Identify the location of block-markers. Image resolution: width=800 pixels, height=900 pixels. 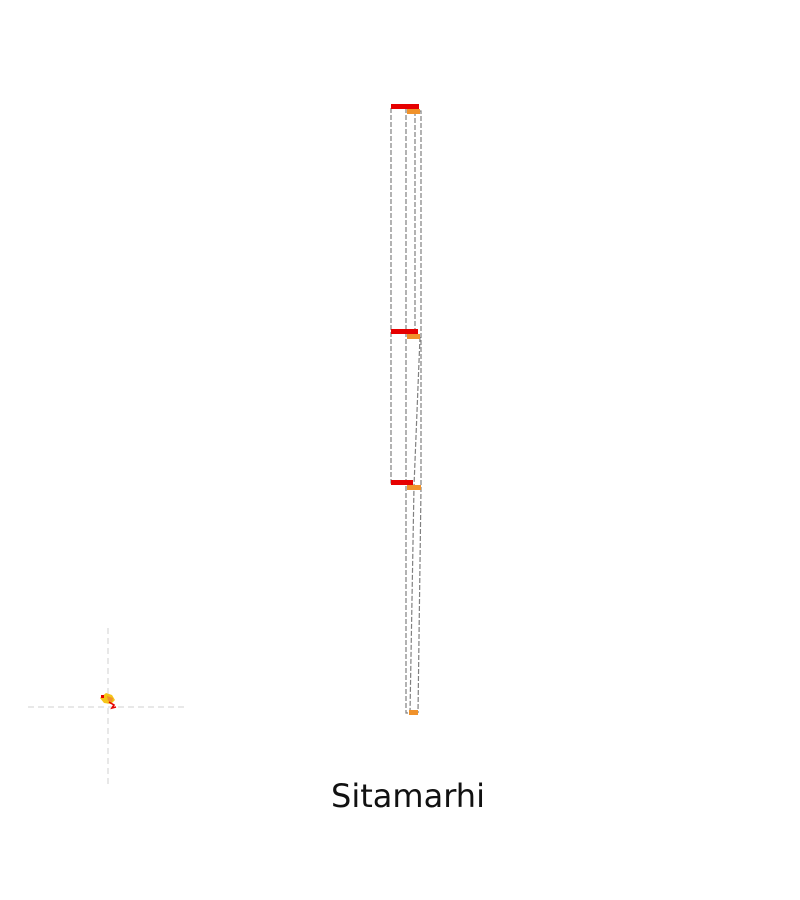
(406, 409).